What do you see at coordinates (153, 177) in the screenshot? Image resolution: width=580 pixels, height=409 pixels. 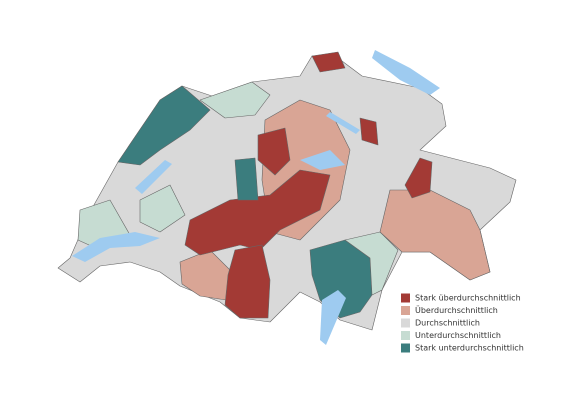 I see `lake-neuchatel` at bounding box center [153, 177].